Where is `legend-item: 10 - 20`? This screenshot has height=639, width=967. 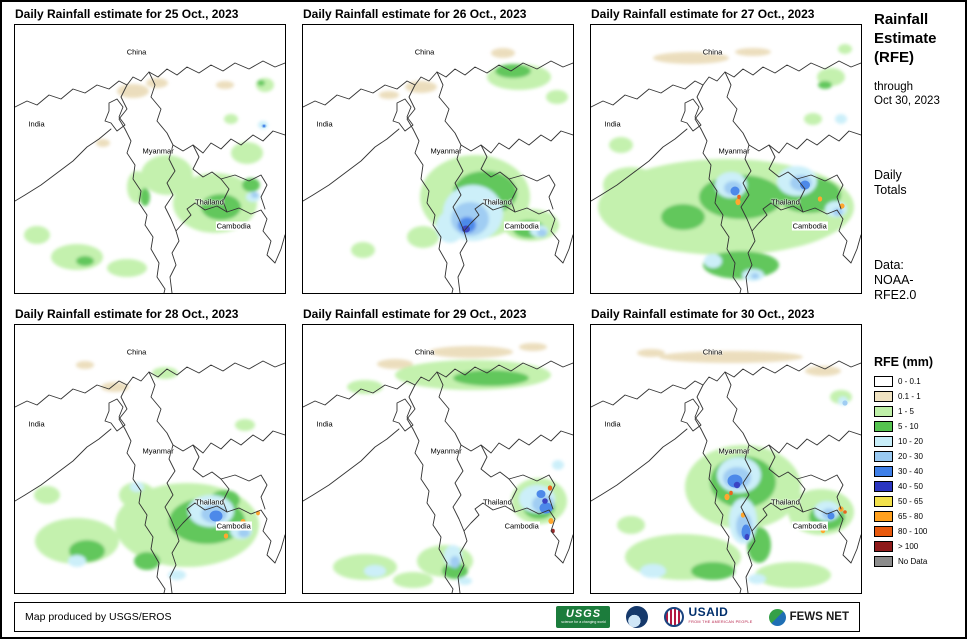
legend-item: 10 - 20 is located at coordinates (918, 441).